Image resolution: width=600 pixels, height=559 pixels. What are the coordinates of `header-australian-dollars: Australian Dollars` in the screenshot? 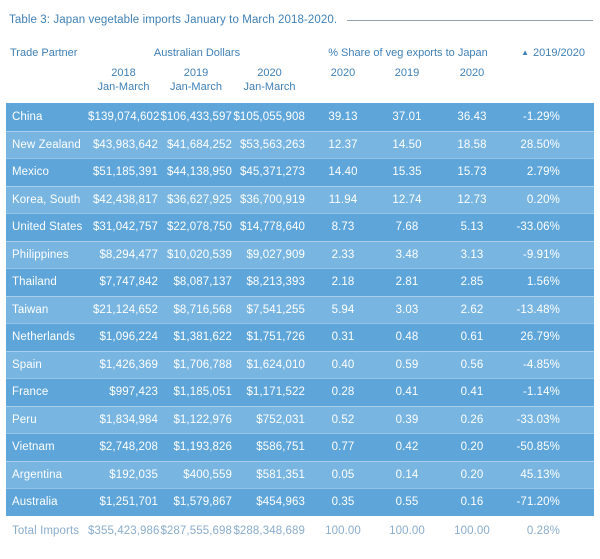 It's located at (197, 53).